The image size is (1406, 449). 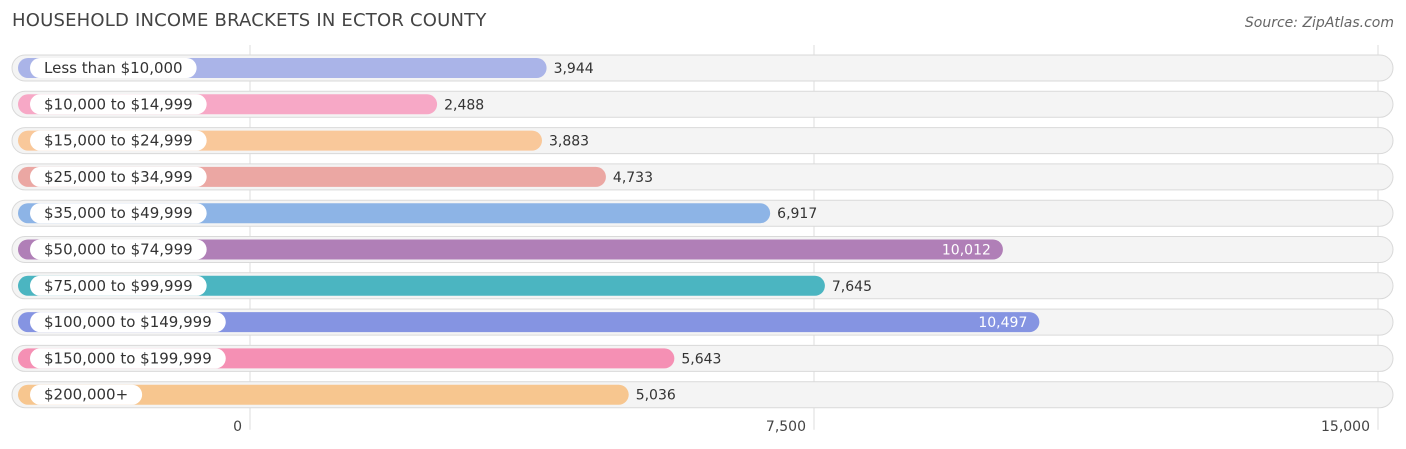 What do you see at coordinates (702, 177) in the screenshot?
I see `bar-row: $25,000 to $34,999 4,733` at bounding box center [702, 177].